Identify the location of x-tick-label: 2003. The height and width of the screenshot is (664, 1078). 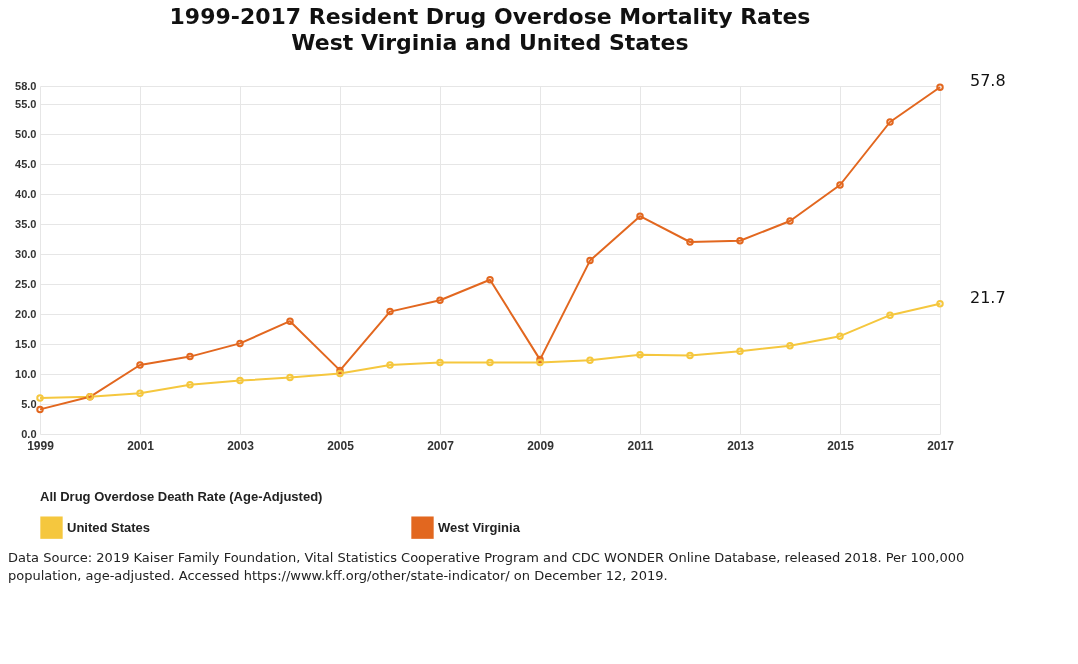
(241, 445).